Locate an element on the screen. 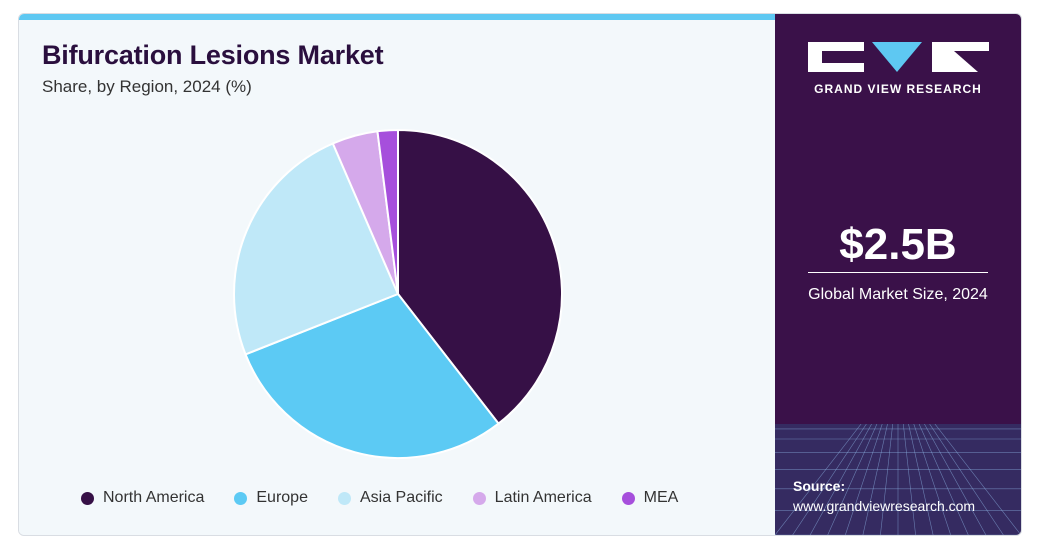  decorative-grid is located at coordinates (898, 479).